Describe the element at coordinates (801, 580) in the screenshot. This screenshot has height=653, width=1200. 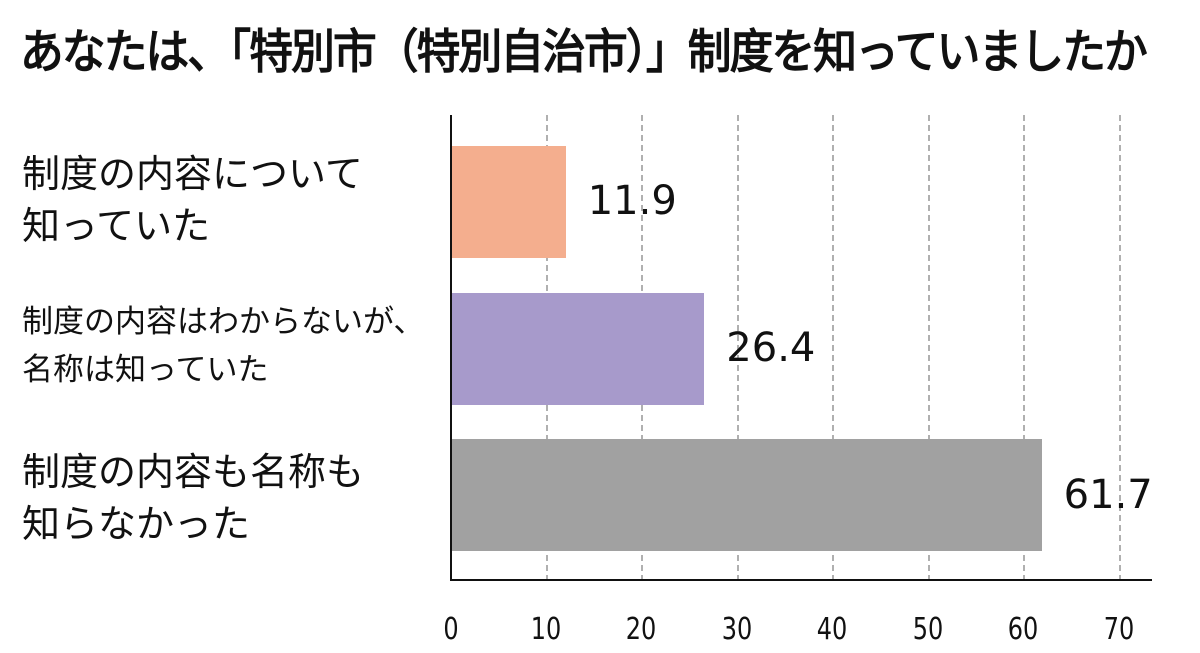
I see `x-axis` at that location.